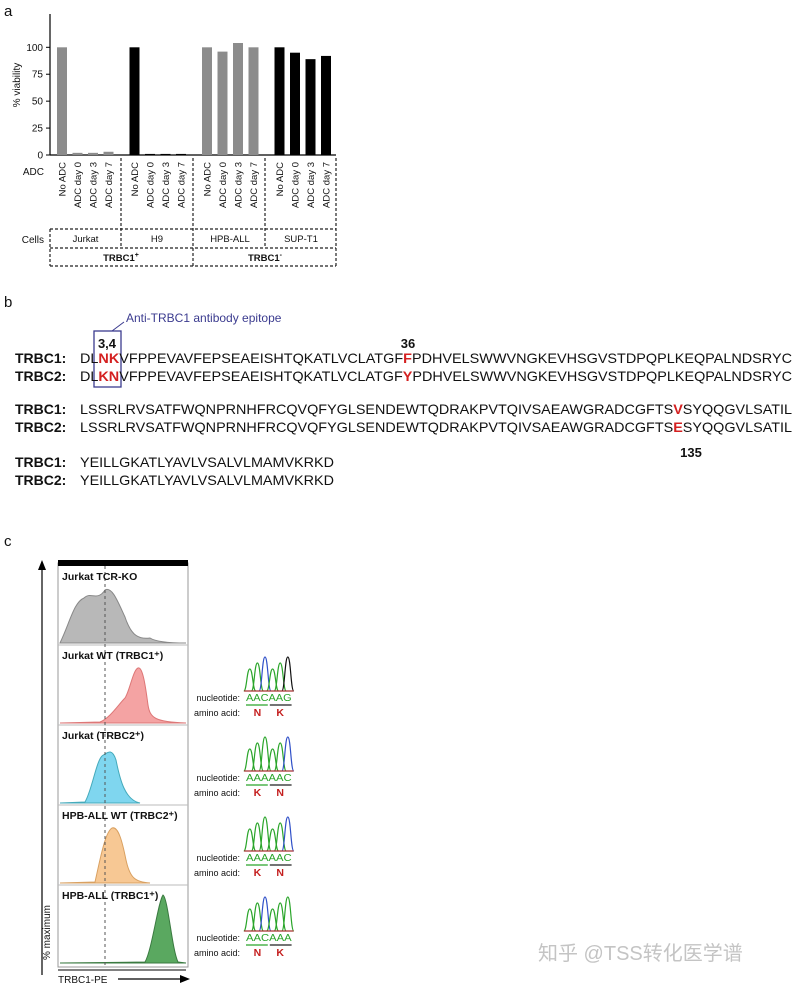 The width and height of the screenshot is (793, 986). Describe the element at coordinates (269, 938) in the screenshot. I see `nucleotide-sequence: AACAAA` at that location.